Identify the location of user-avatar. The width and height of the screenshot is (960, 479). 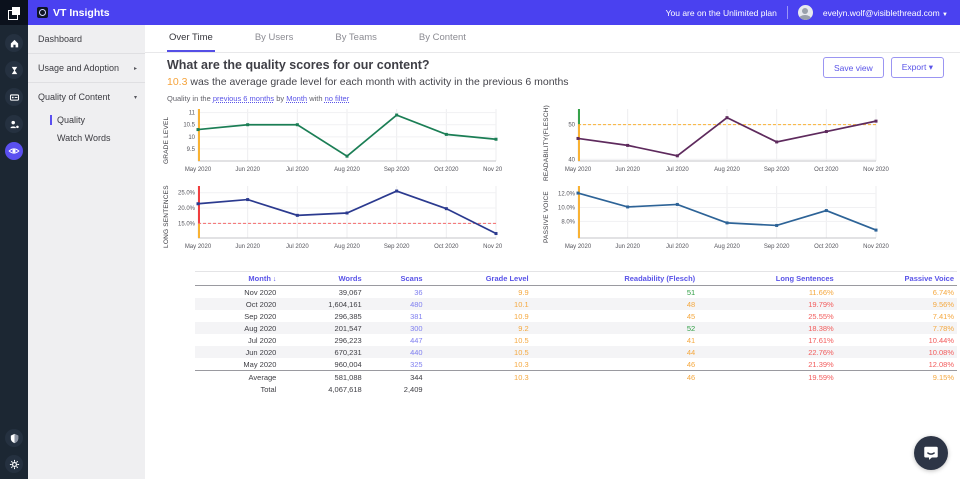
(805, 12).